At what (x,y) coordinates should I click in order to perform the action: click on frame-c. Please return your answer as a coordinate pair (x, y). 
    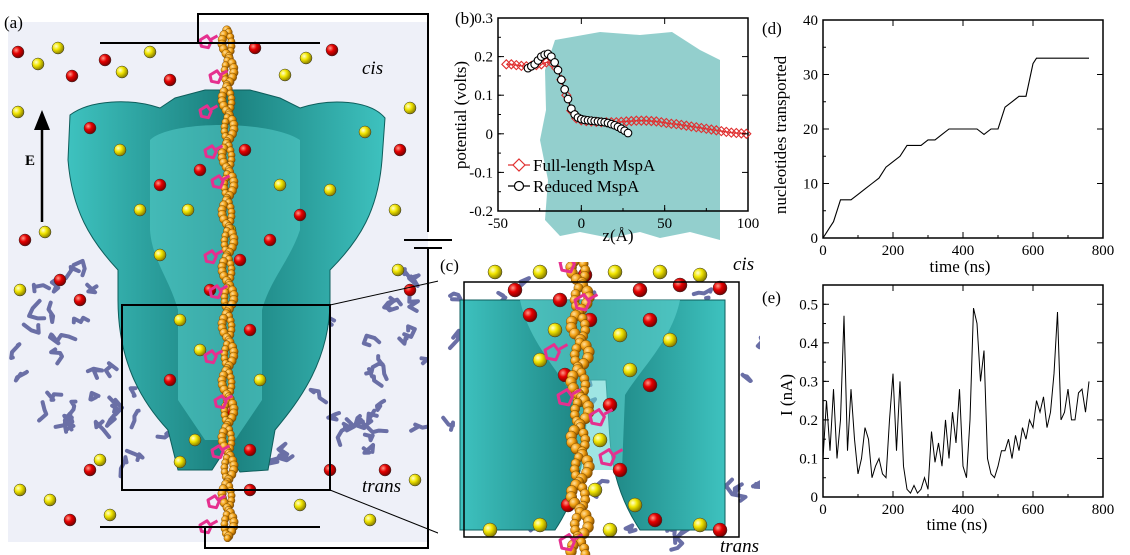
    Looking at the image, I should click on (601, 409).